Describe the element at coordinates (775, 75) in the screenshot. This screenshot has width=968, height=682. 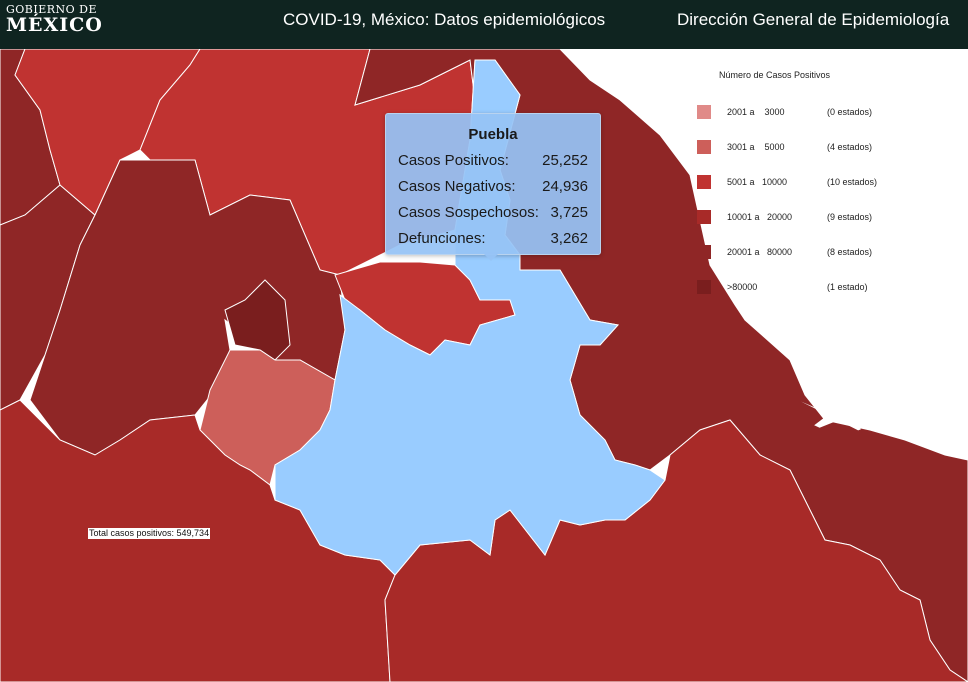
I see `legend-title: Número de Casos Positivos` at that location.